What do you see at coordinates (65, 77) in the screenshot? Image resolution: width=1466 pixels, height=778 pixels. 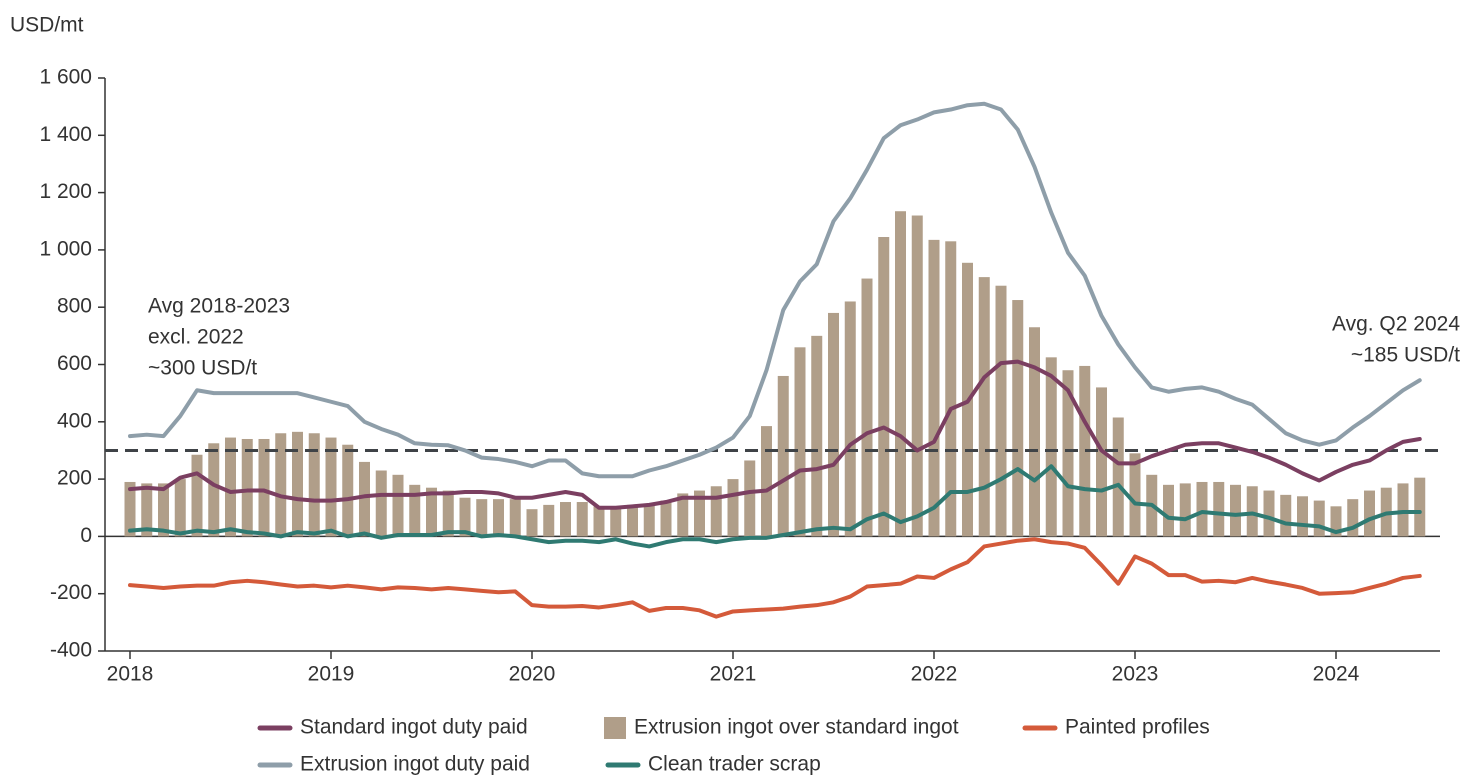 I see `y-tick-label: 1 600` at bounding box center [65, 77].